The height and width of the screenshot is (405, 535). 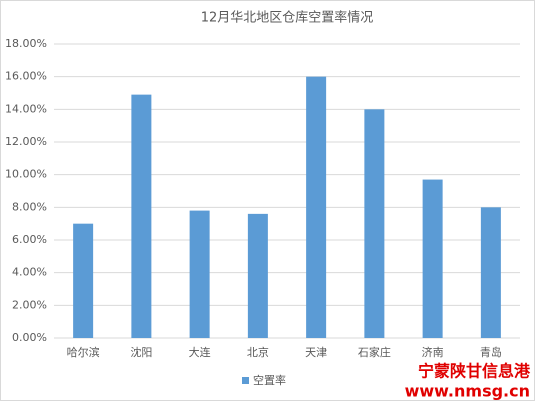 What do you see at coordinates (287, 18) in the screenshot?
I see `chart-title: 12月华北地区仓库空置率情况` at bounding box center [287, 18].